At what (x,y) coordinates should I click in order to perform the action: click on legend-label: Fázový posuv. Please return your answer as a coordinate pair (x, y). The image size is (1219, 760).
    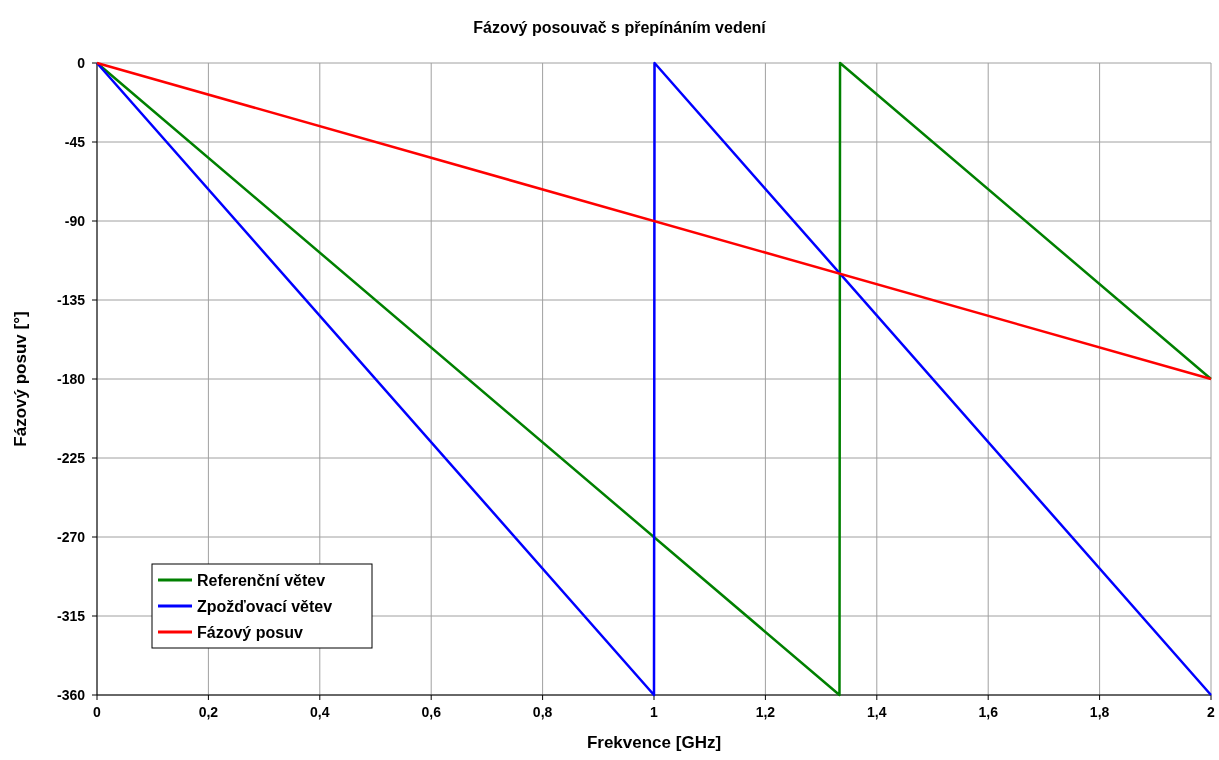
    Looking at the image, I should click on (250, 632).